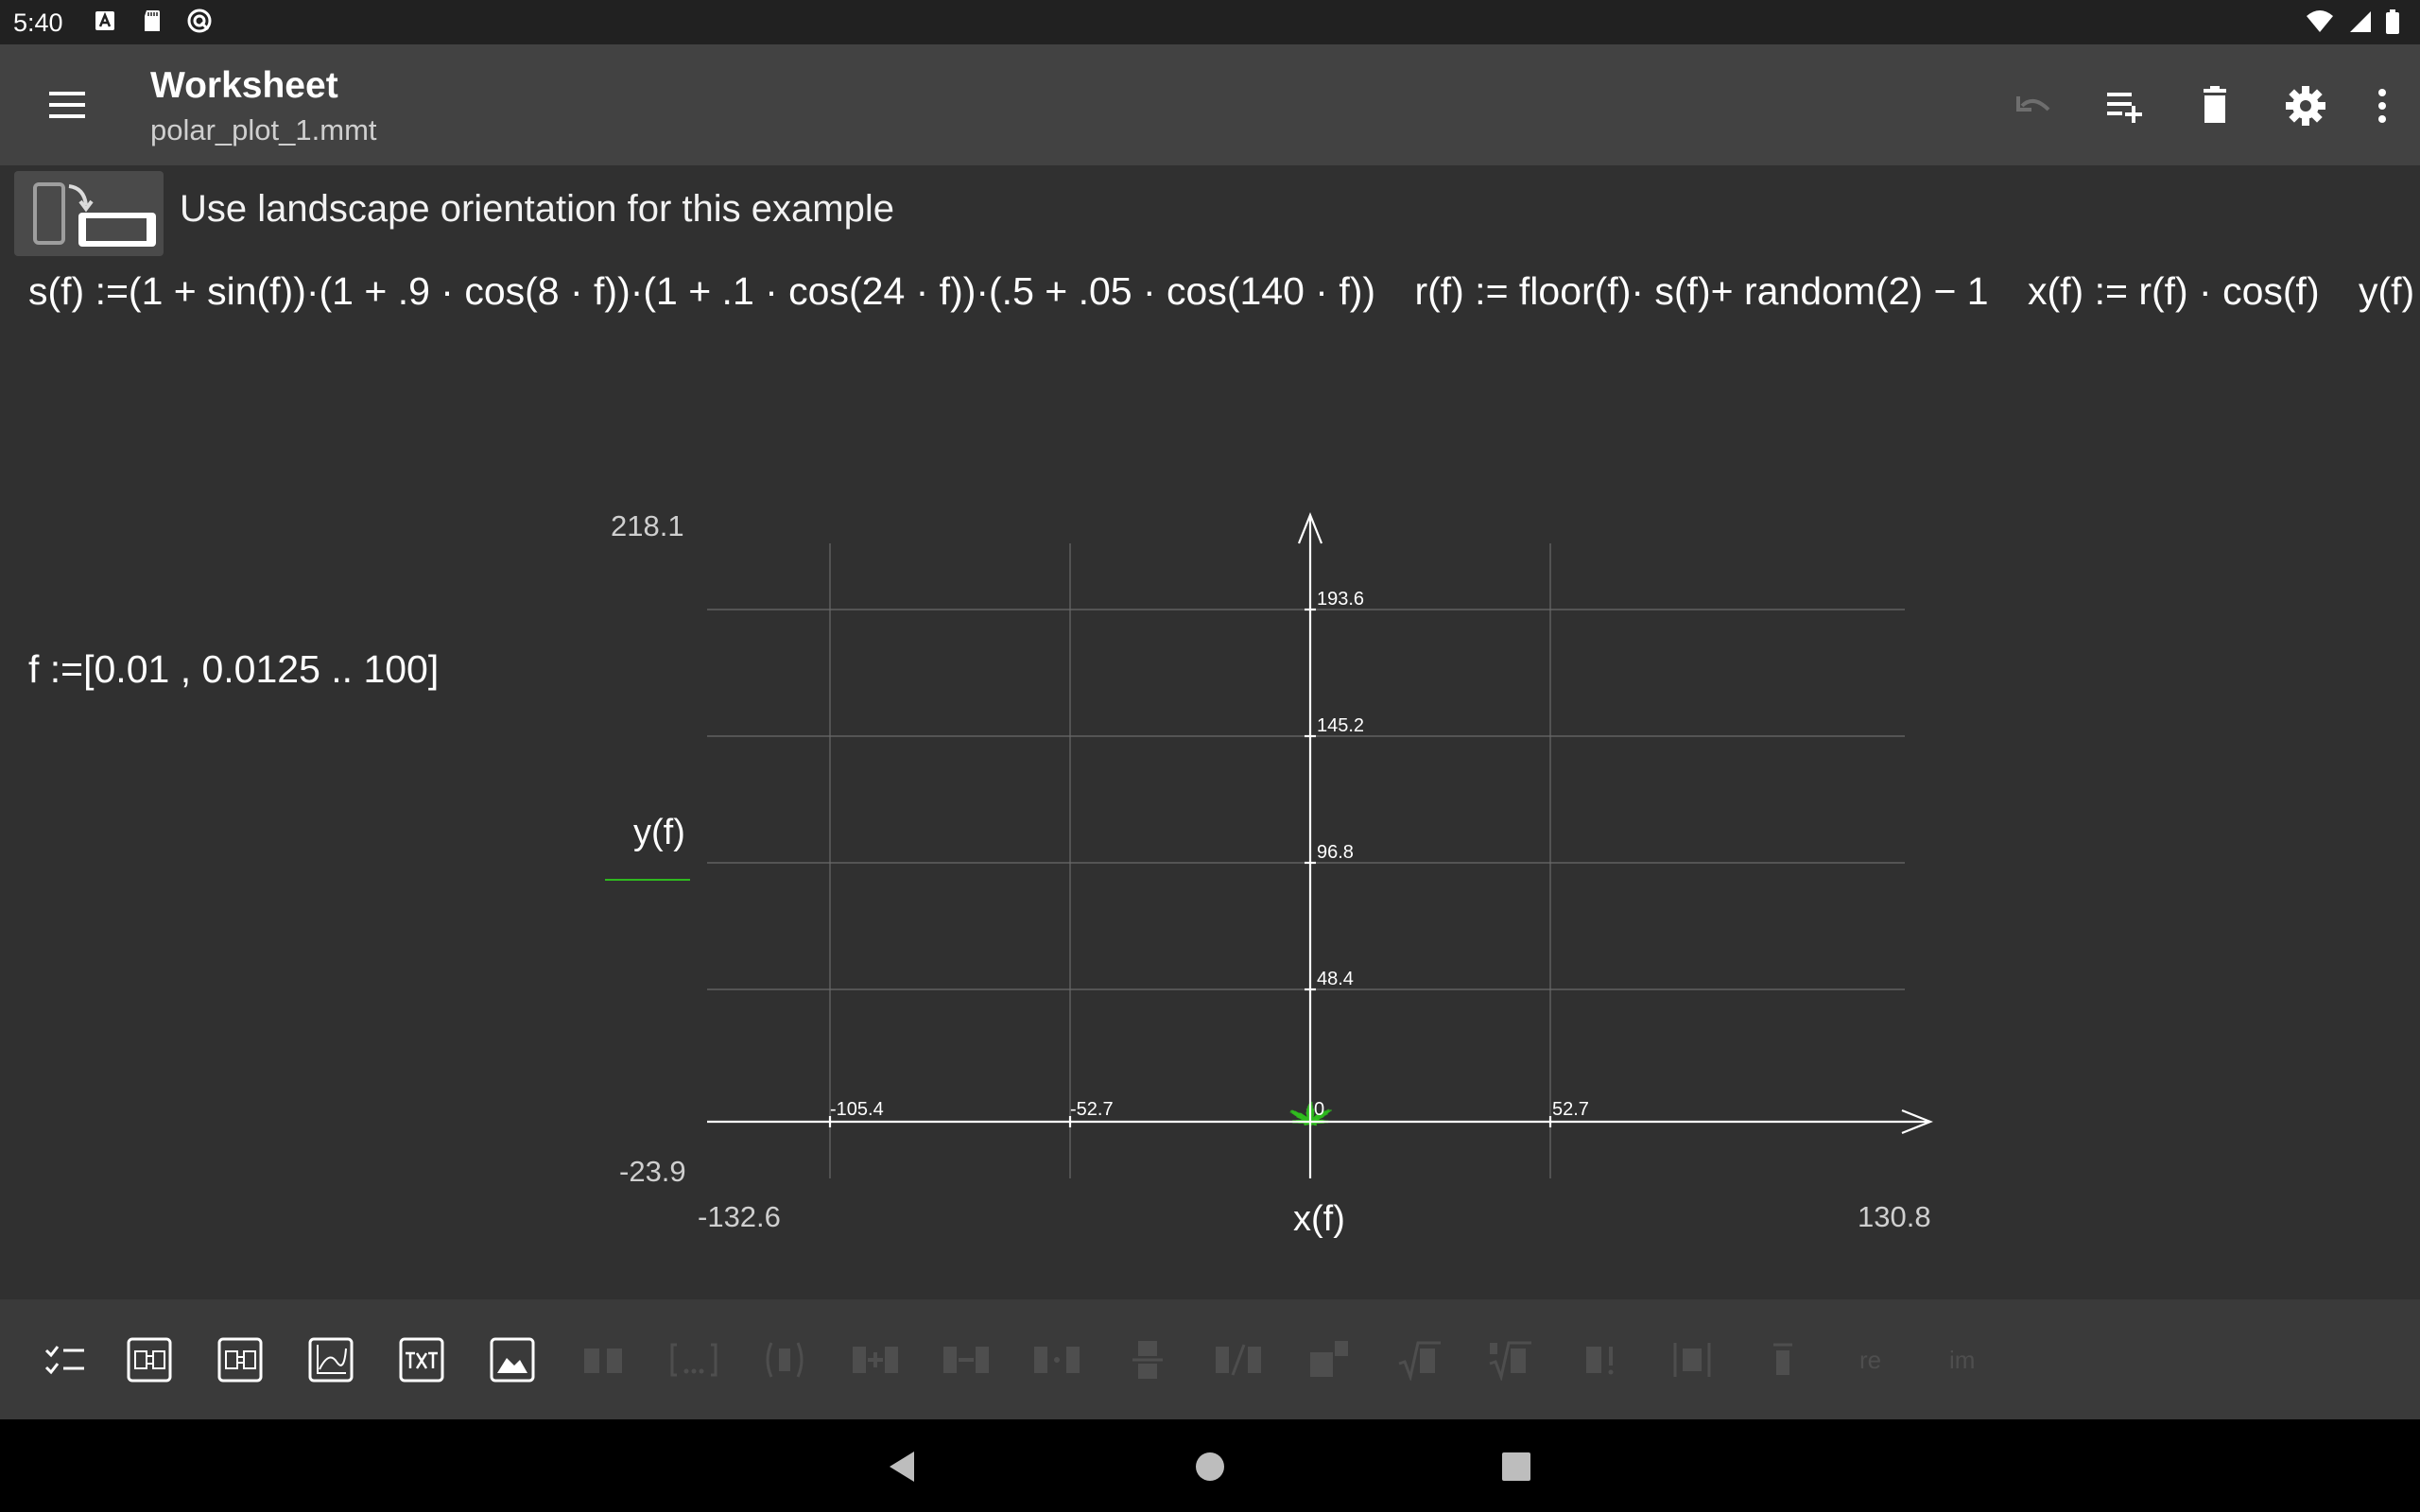 The height and width of the screenshot is (1512, 2420). What do you see at coordinates (1319, 1109) in the screenshot?
I see `x-tick-label: 0` at bounding box center [1319, 1109].